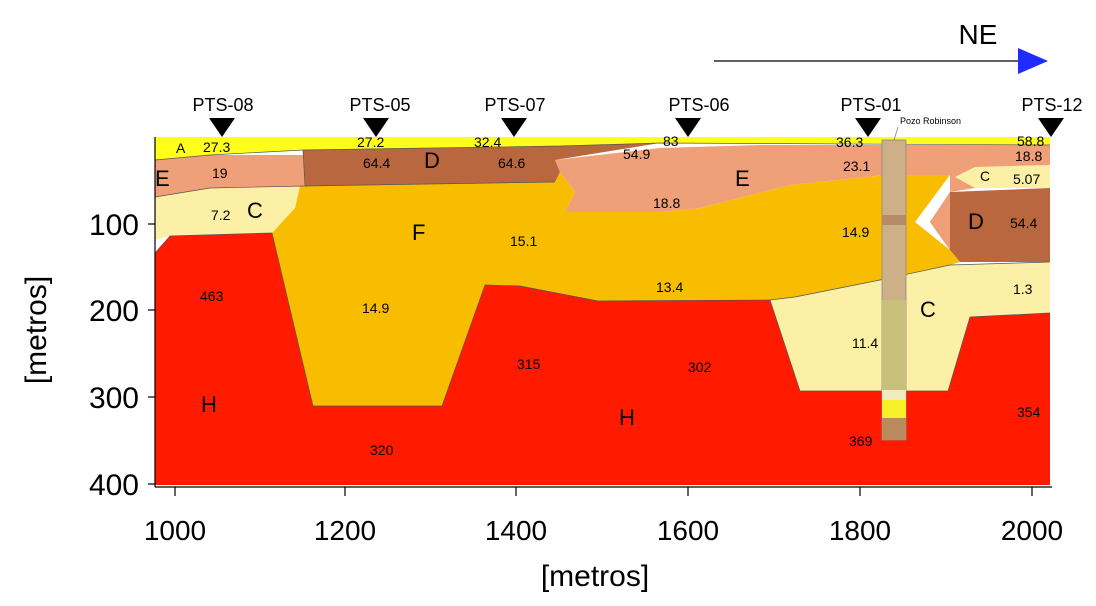  What do you see at coordinates (36, 330) in the screenshot?
I see `y-axis-title: [metros]` at bounding box center [36, 330].